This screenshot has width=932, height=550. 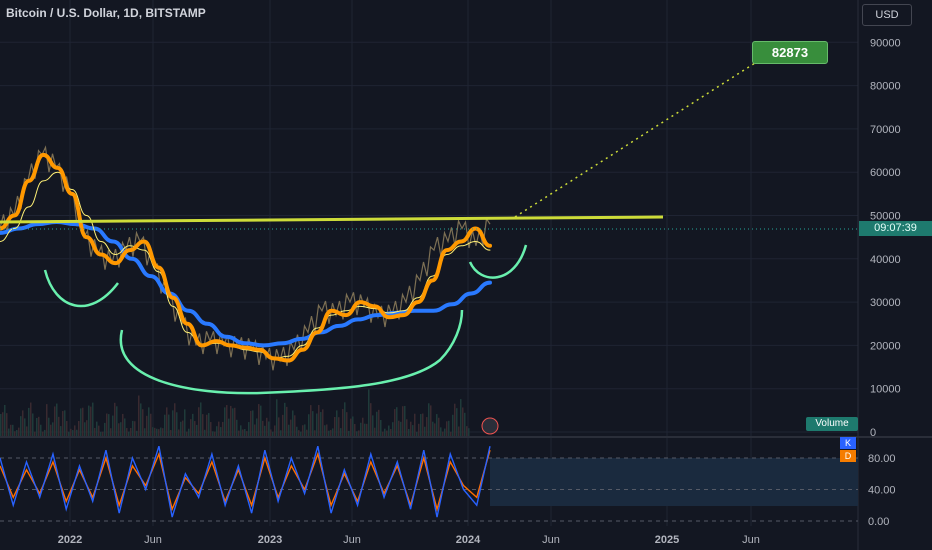 I want to click on y-tick-label: 0, so click(x=873, y=433).